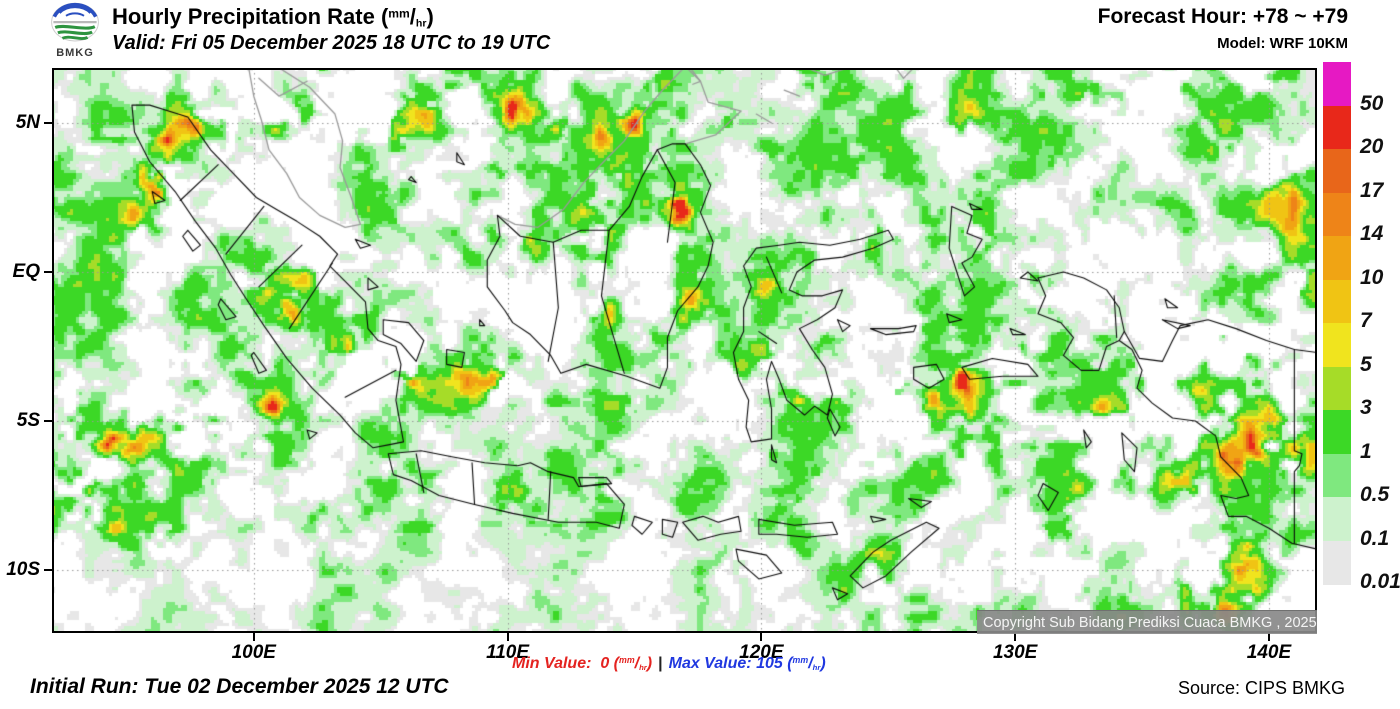 The image size is (1400, 709). Describe the element at coordinates (1372, 190) in the screenshot. I see `colorbar-label-17: 17` at that location.